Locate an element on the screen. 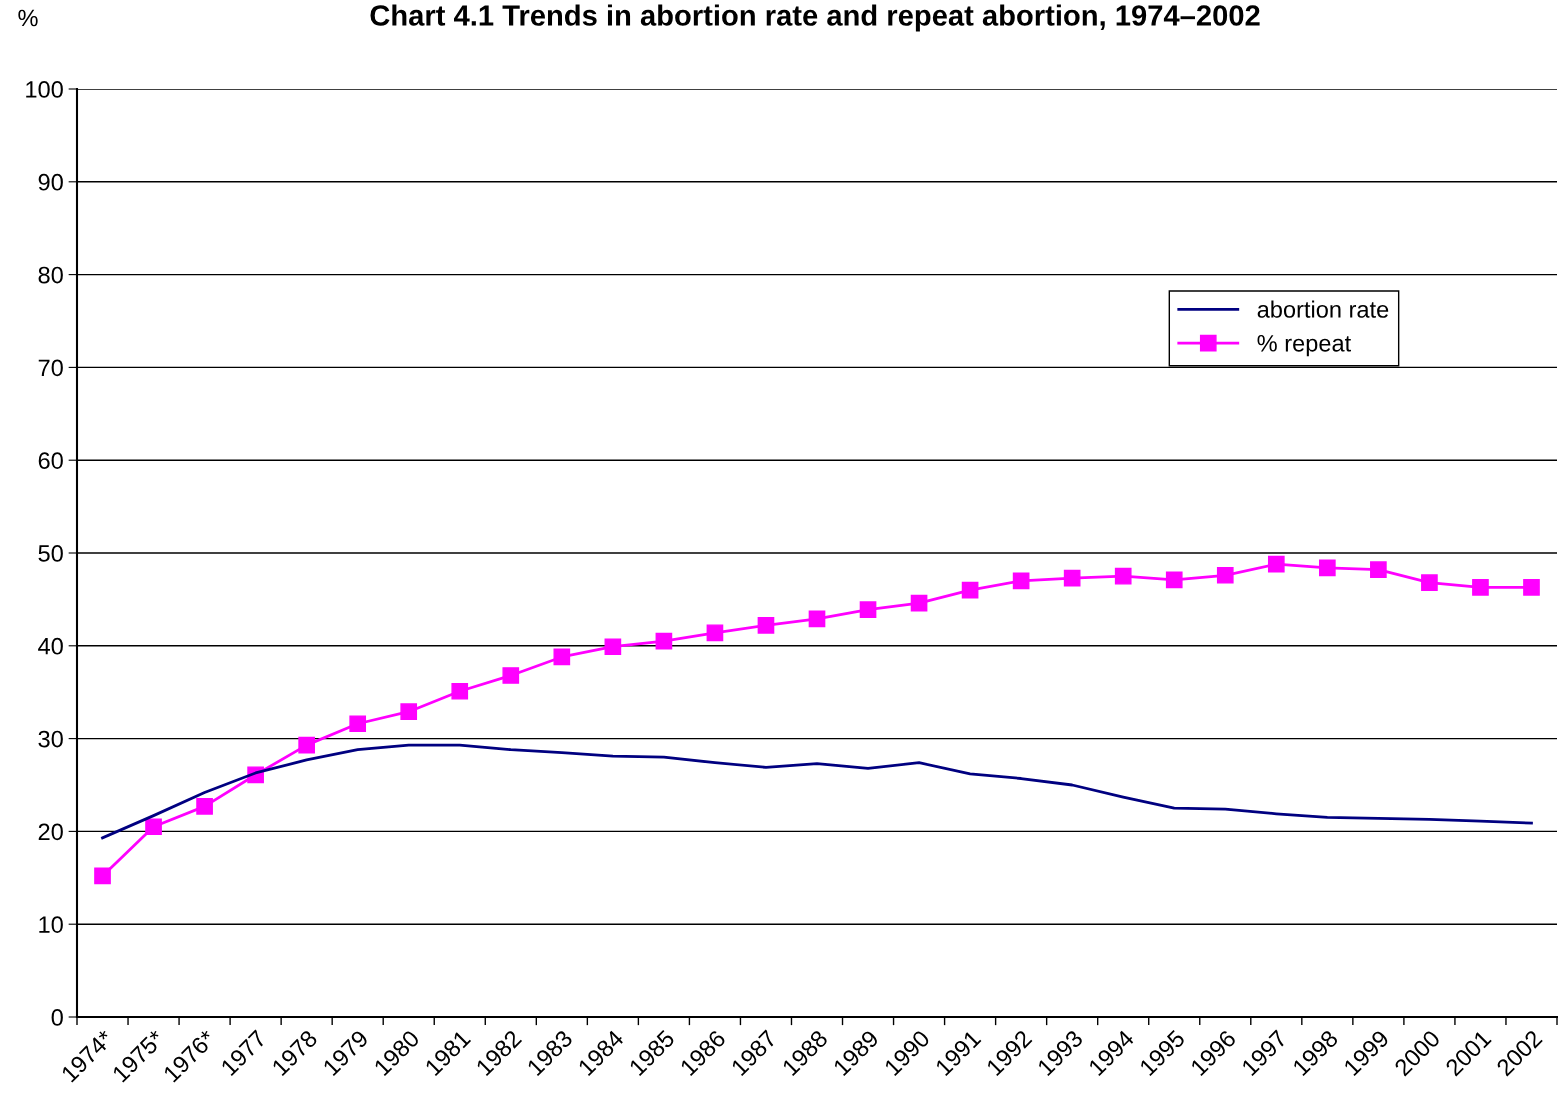 The image size is (1558, 1110). y-tick-label: 80 is located at coordinates (50, 275).